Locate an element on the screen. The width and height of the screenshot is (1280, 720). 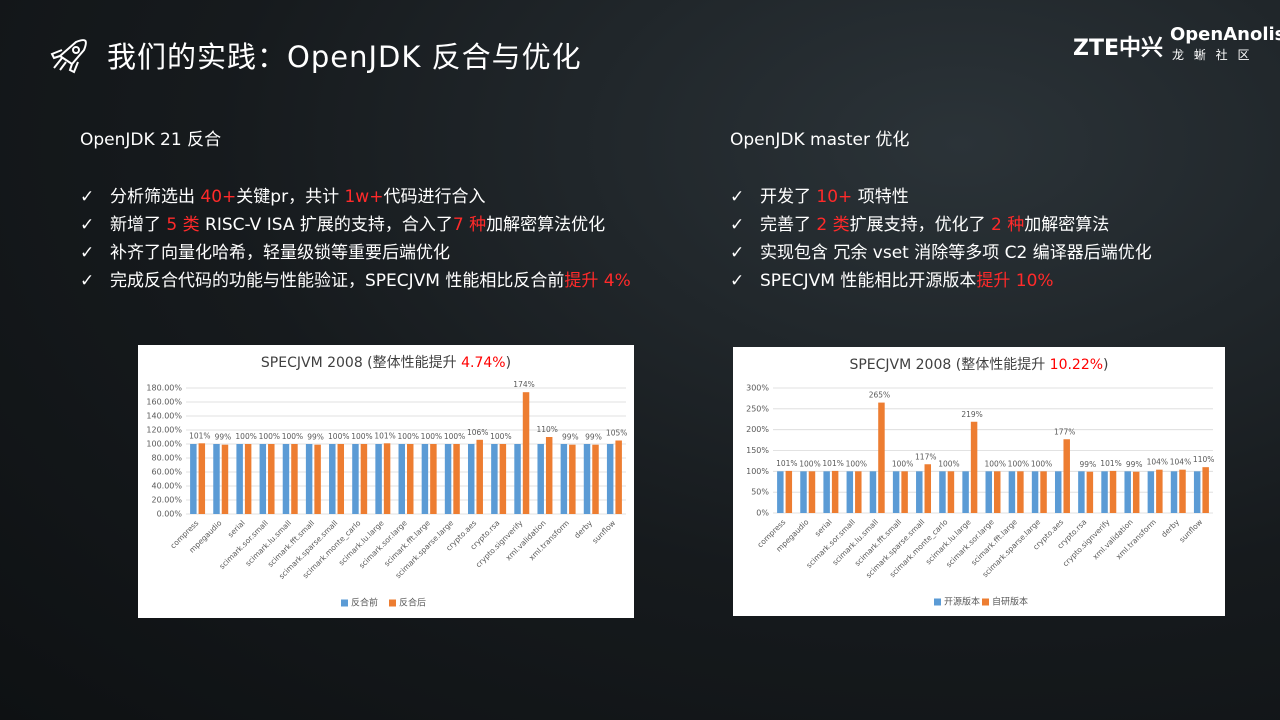
title-part: ) is located at coordinates (508, 363).